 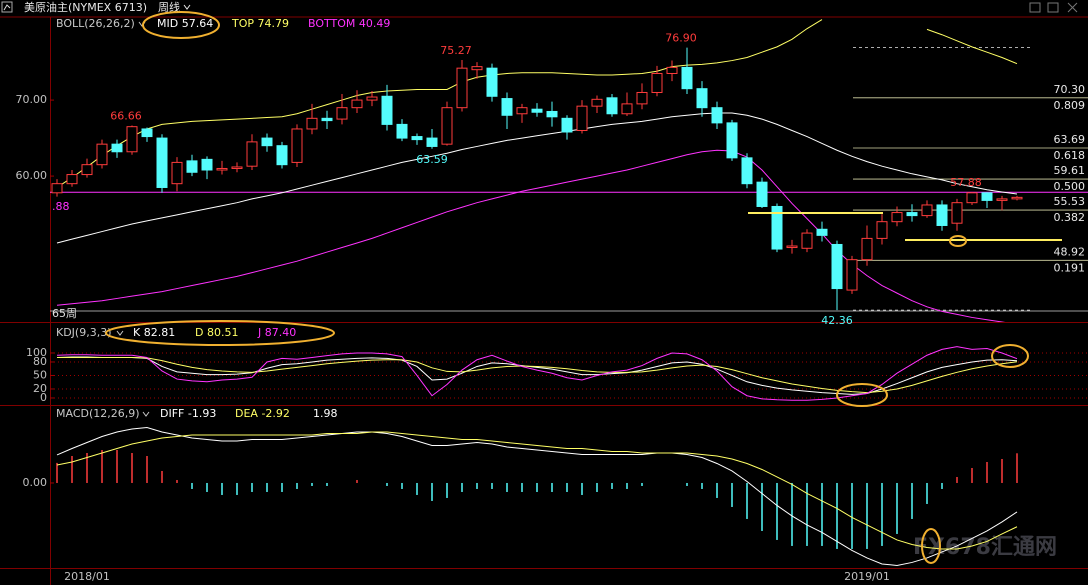 I want to click on indicator-value: TOP 74.79, so click(x=260, y=23).